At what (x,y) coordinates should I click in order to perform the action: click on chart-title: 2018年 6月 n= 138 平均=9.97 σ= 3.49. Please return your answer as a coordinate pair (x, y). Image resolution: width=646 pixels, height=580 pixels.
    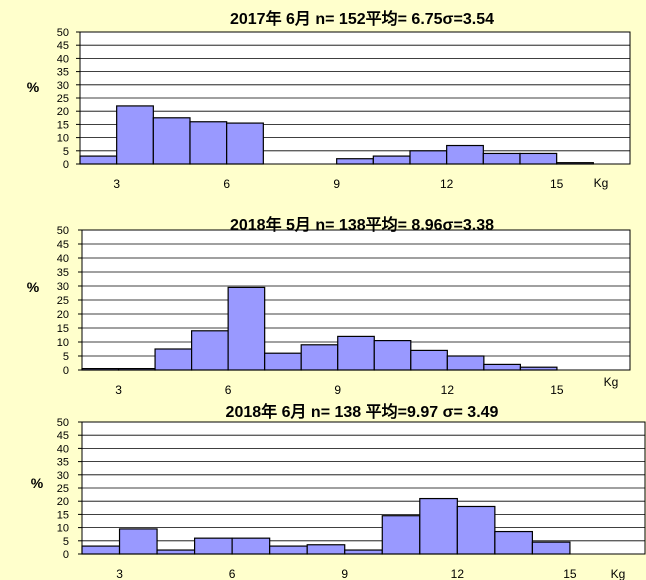
    Looking at the image, I should click on (362, 411).